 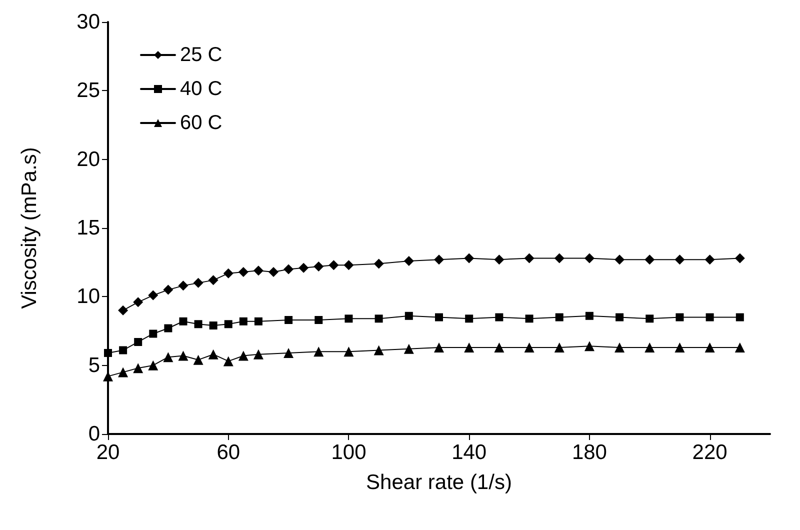 I want to click on y-tick-label: 20, so click(x=88, y=159).